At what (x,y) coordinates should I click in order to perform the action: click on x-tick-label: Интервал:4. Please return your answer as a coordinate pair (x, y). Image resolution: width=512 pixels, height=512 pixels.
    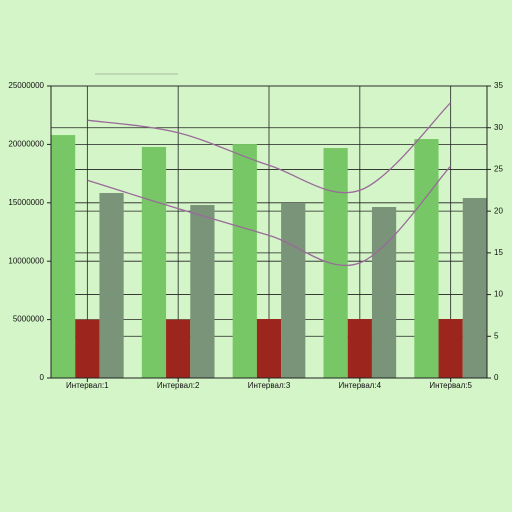
    Looking at the image, I should click on (360, 385).